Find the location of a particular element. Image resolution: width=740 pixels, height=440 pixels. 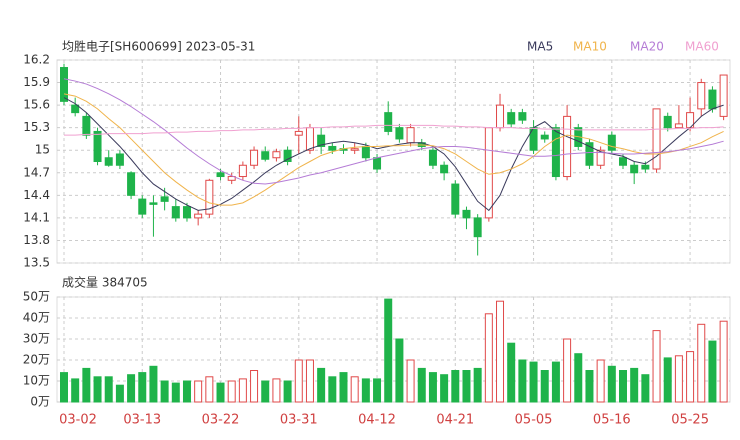

x-tick-label: 04-12 is located at coordinates (377, 420).